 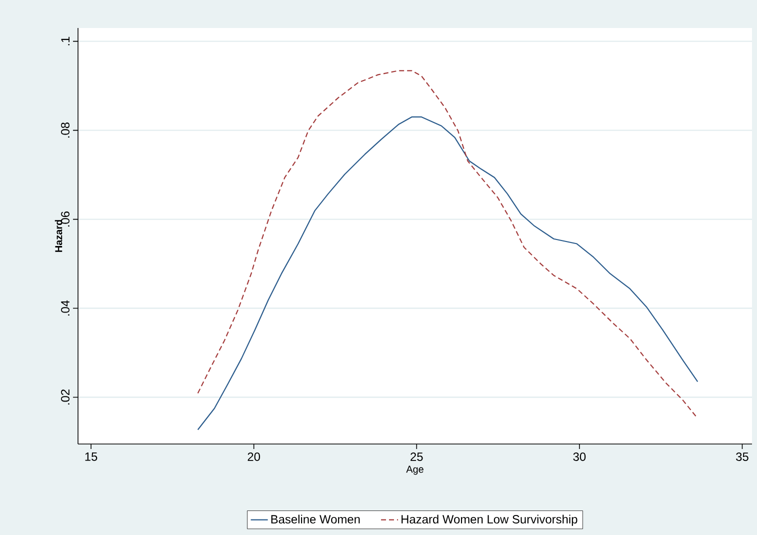 I want to click on y-tick-label: .04, so click(x=65, y=308).